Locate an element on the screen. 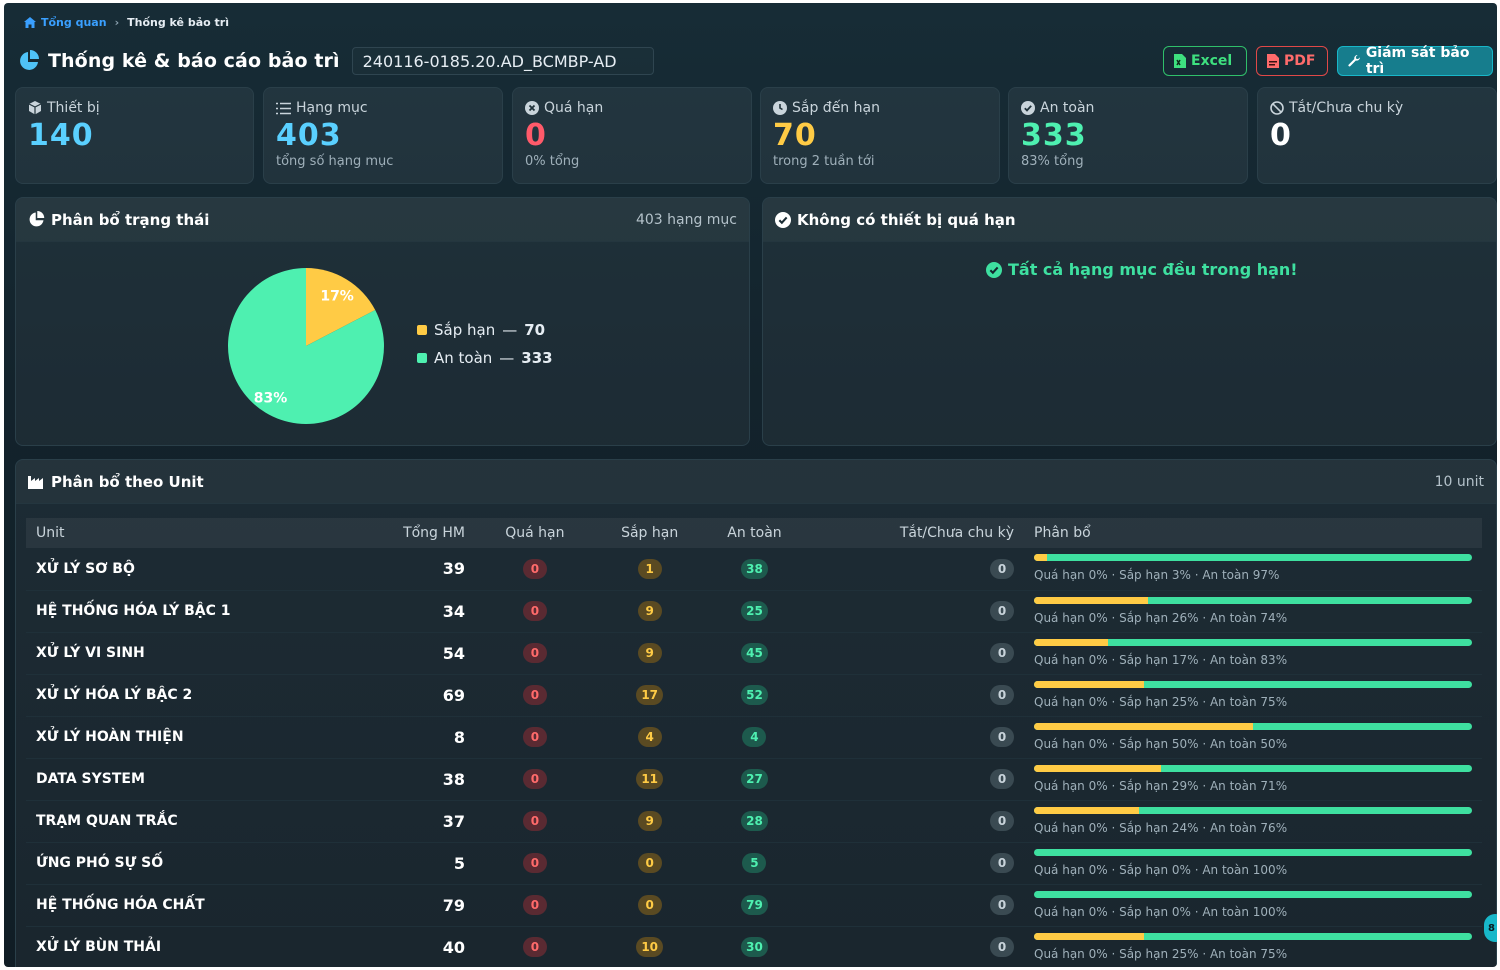  safe-cell: 4 is located at coordinates (754, 737).